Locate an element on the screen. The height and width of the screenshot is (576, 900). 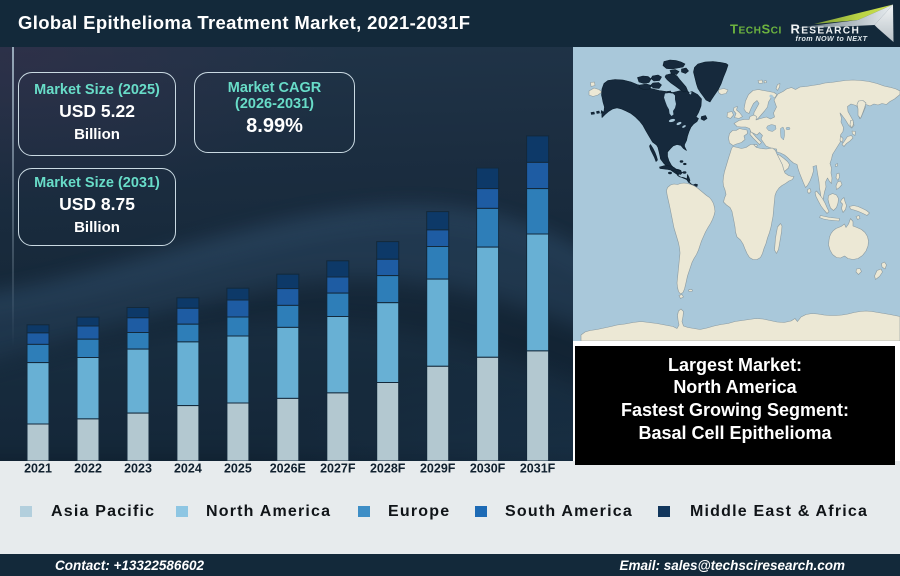
svg-text: 2021 is located at coordinates (38, 469).